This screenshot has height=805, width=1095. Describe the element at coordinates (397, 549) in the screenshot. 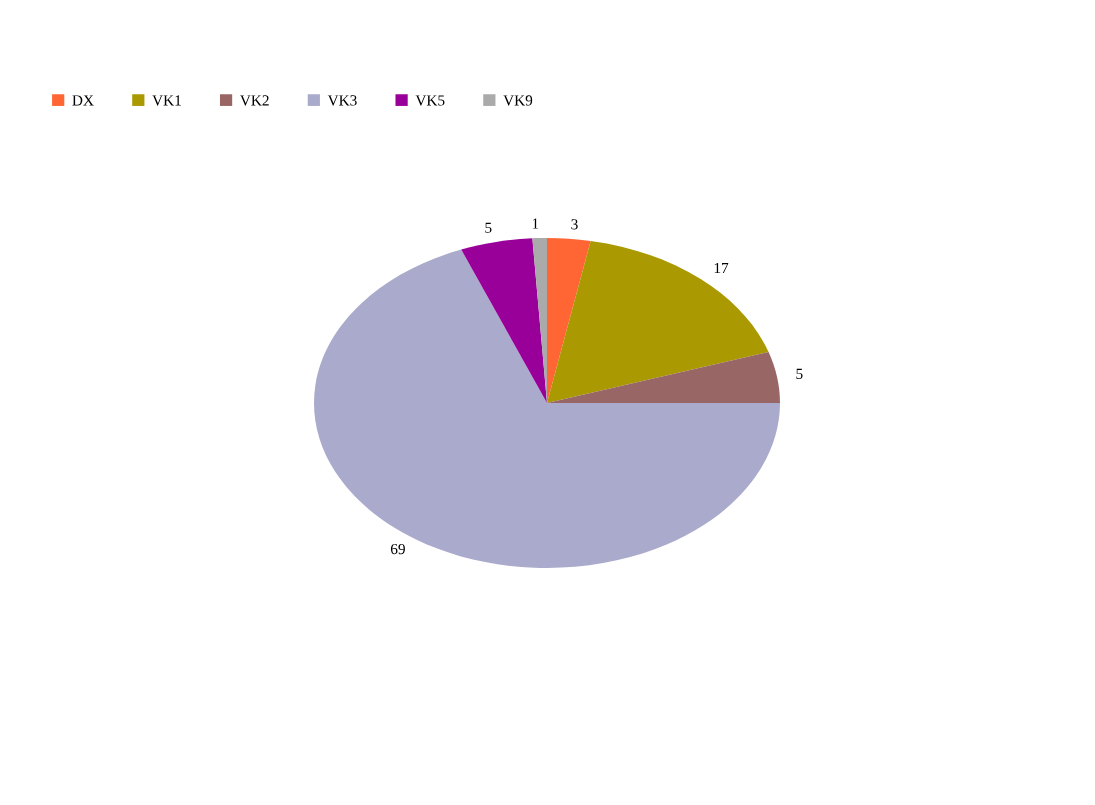

I see `data-label: 69` at that location.